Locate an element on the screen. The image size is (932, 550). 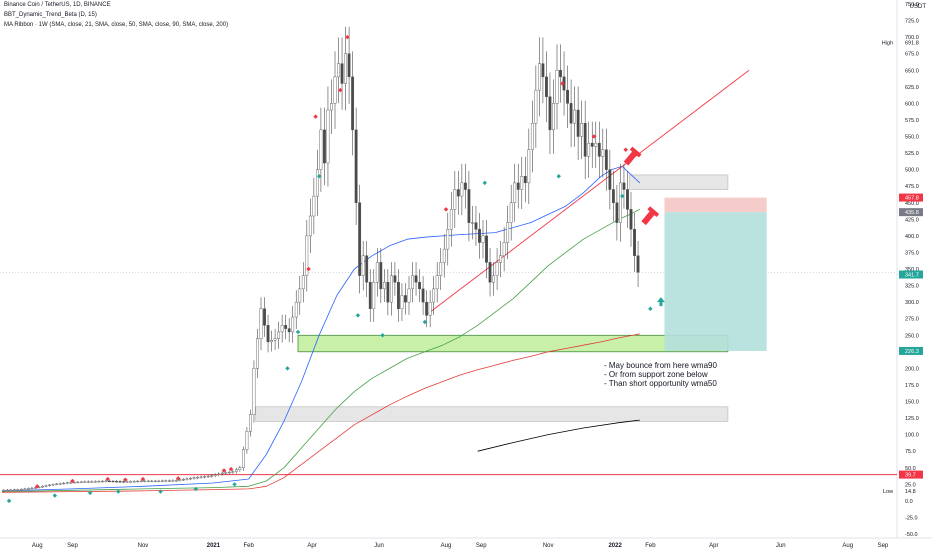
price-label: 691.8 is located at coordinates (912, 44).